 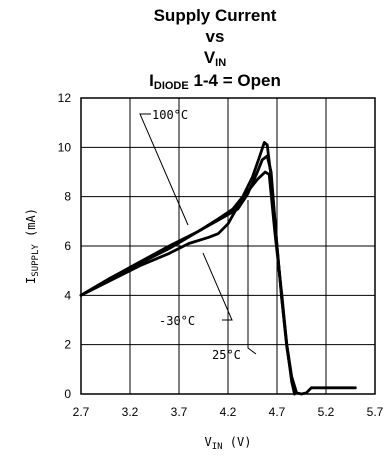 What do you see at coordinates (277, 412) in the screenshot?
I see `x-tick-label: 4.7` at bounding box center [277, 412].